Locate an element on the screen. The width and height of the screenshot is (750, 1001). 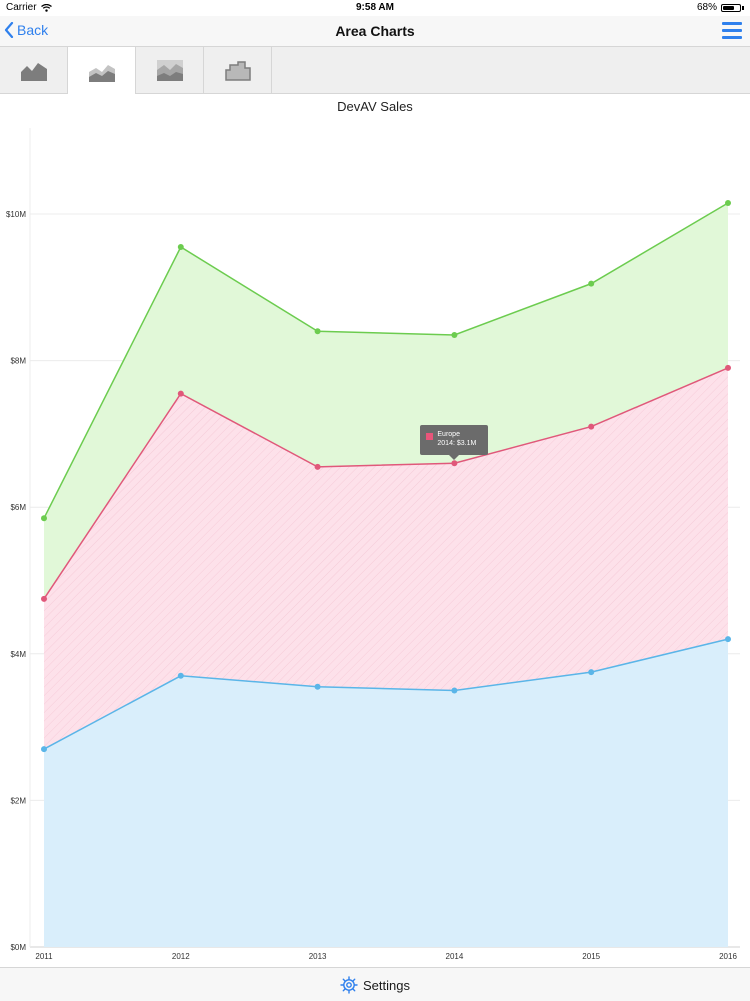
x-tick-label: 2011 is located at coordinates (44, 956).